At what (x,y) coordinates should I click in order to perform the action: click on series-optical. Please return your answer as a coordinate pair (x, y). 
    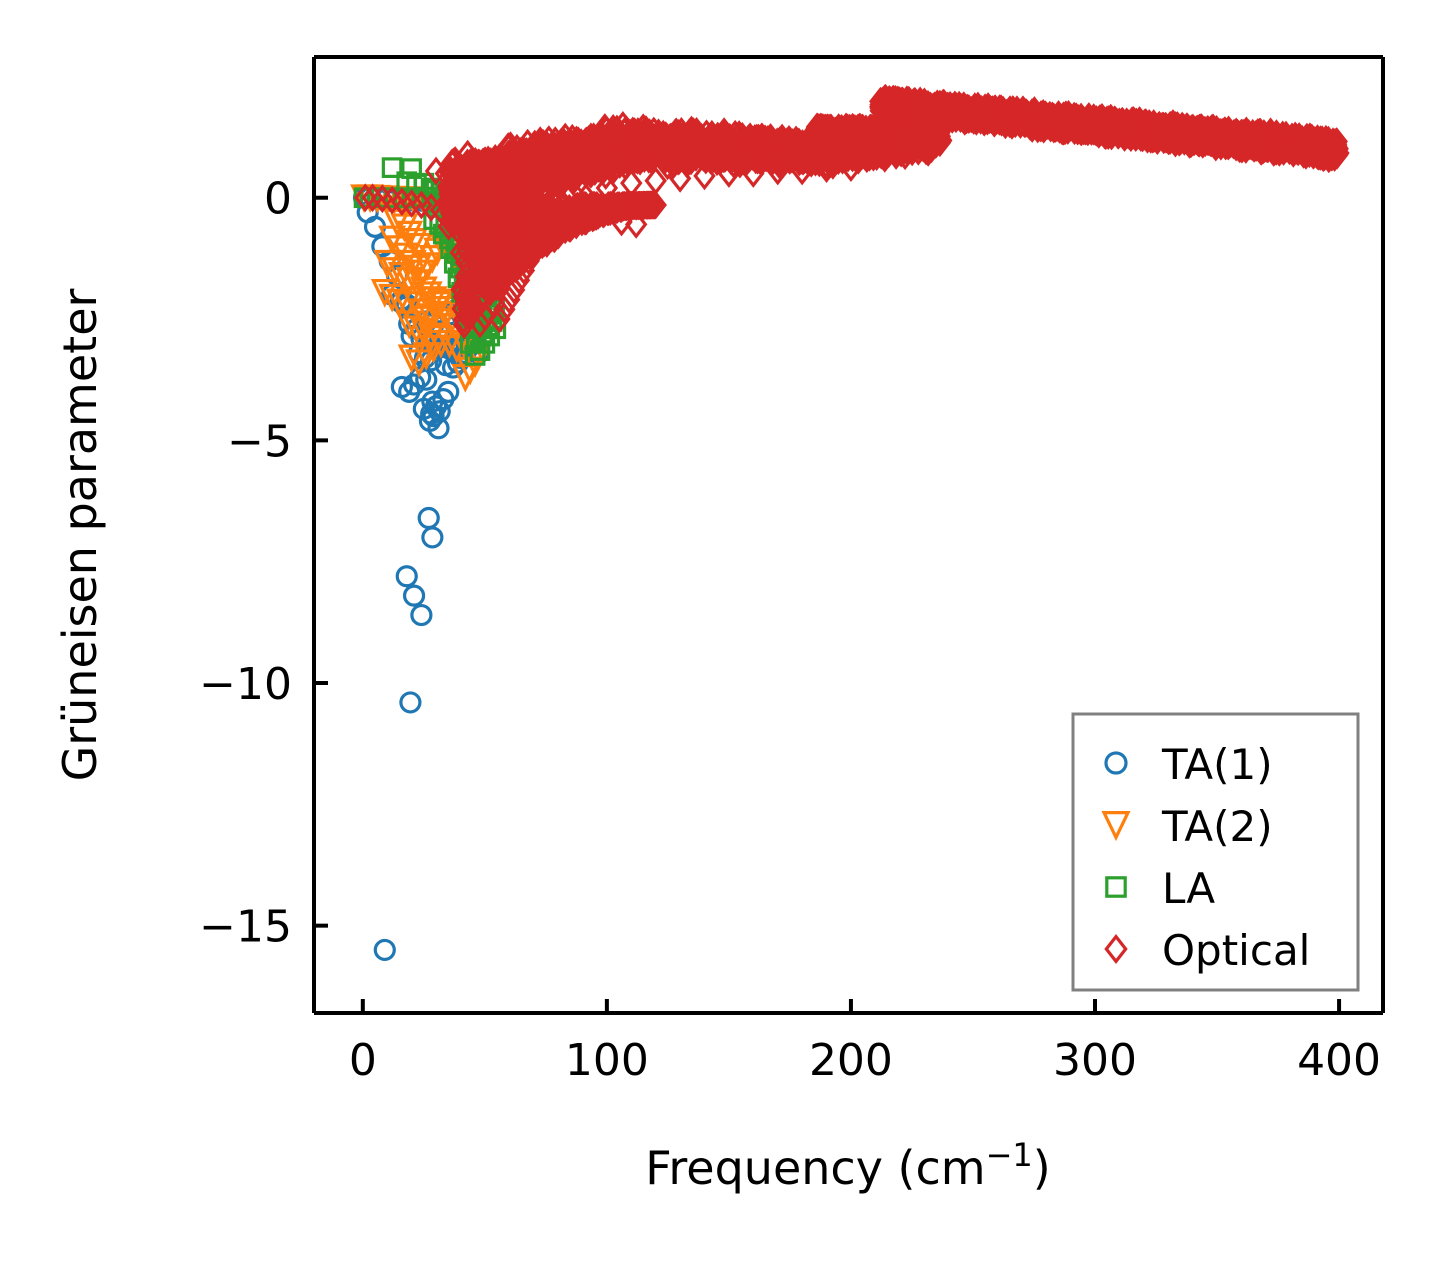
    Looking at the image, I should click on (852, 211).